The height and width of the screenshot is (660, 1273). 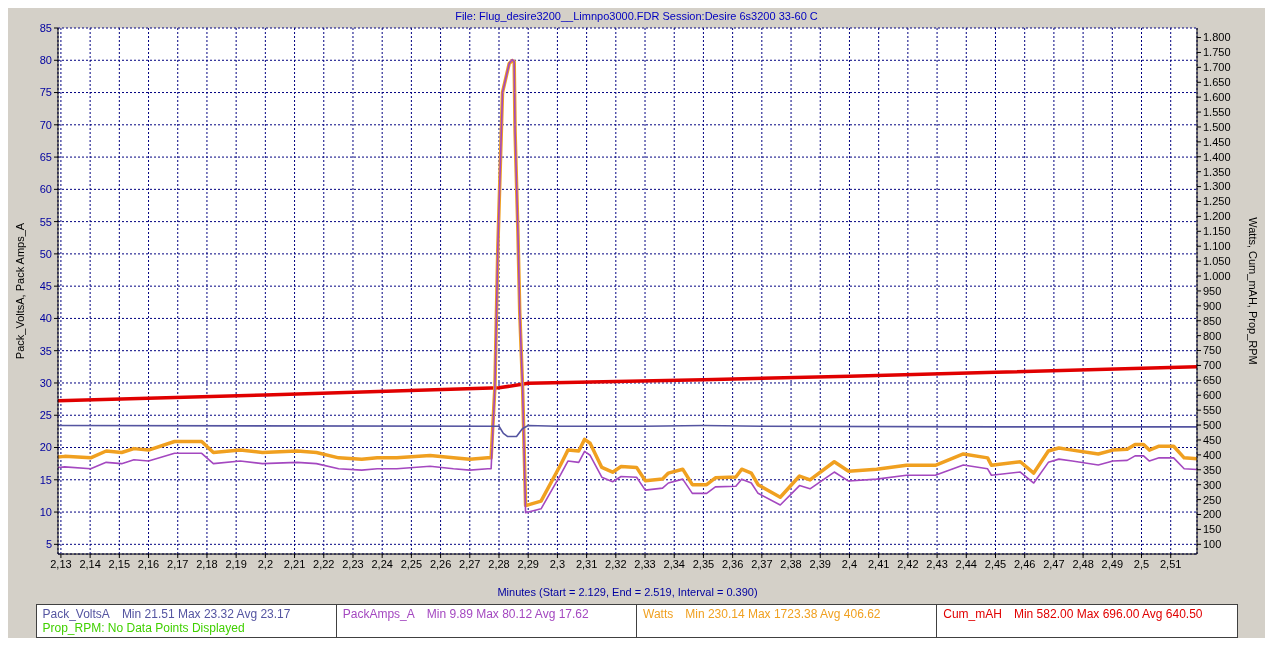 What do you see at coordinates (382, 563) in the screenshot?
I see `x-tick-label: 2,24` at bounding box center [382, 563].